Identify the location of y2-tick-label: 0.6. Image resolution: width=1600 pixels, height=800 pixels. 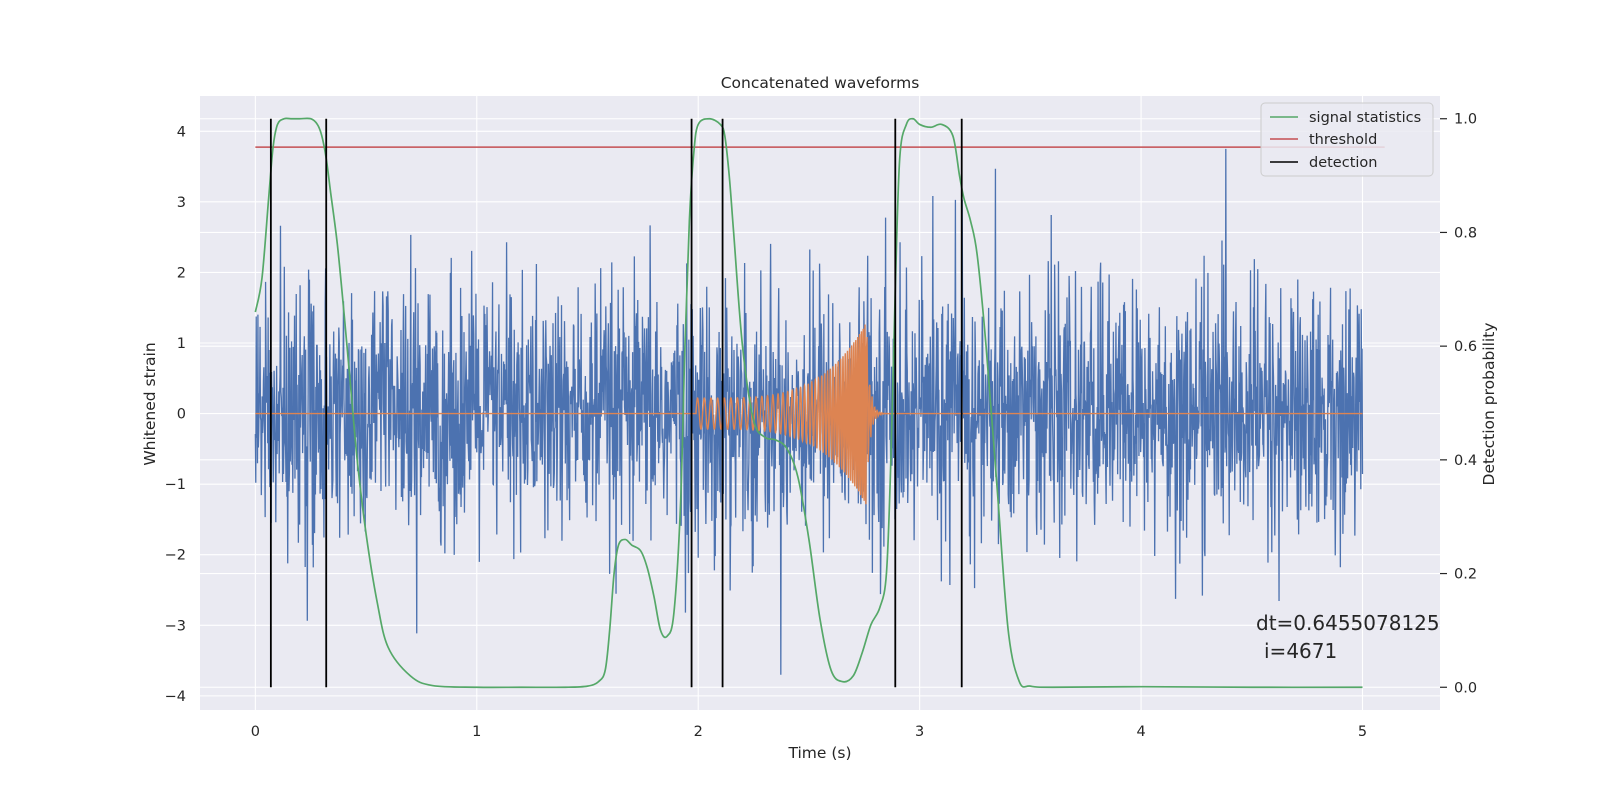
(1465, 347).